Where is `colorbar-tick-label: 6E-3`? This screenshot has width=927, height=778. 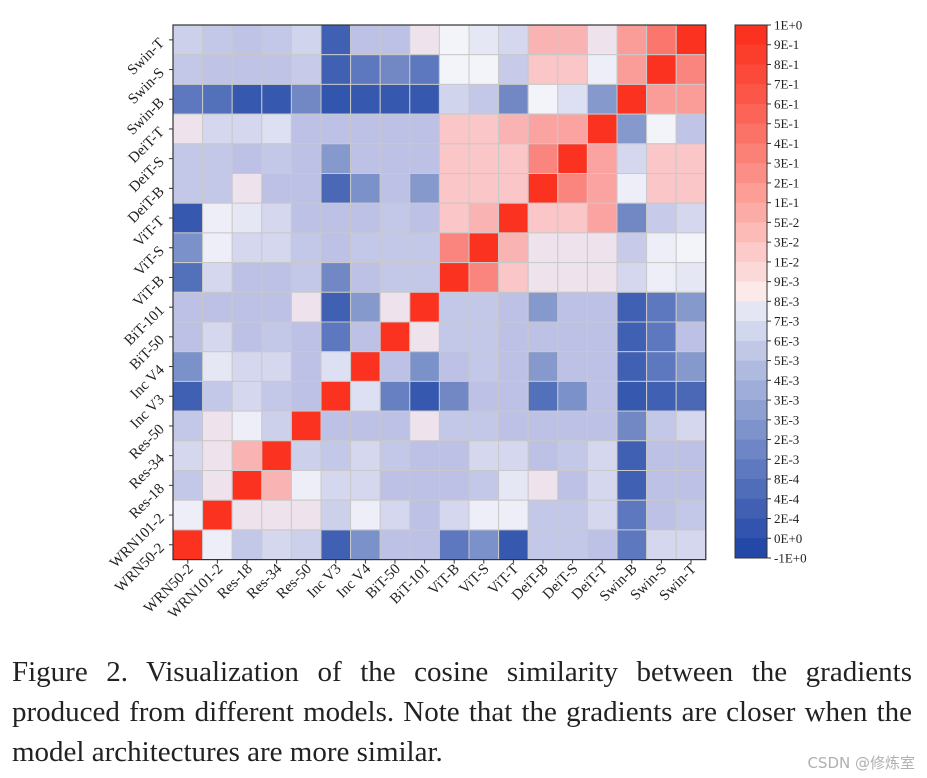
colorbar-tick-label: 6E-3 is located at coordinates (786, 340).